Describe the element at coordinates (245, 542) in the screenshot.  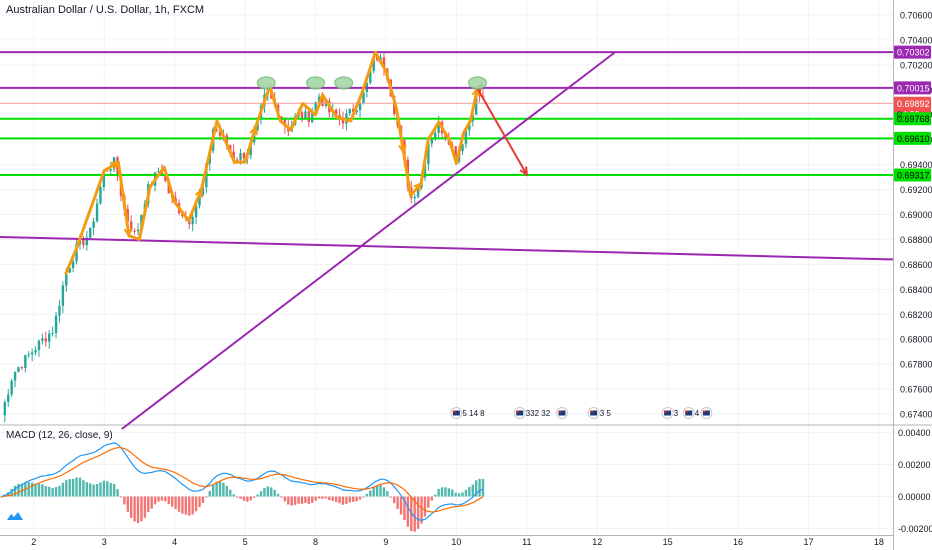
I see `time-tick-label: 5` at that location.